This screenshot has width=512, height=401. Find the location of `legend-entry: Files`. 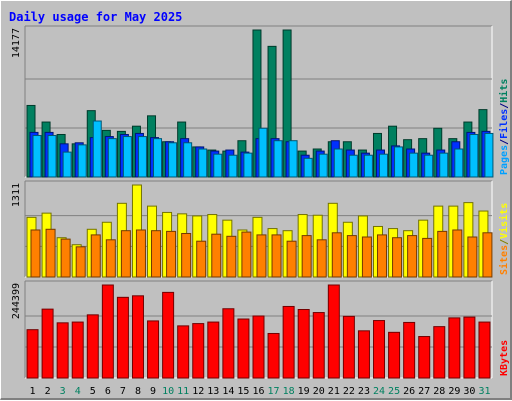

legend-entry: Files is located at coordinates (504, 124).